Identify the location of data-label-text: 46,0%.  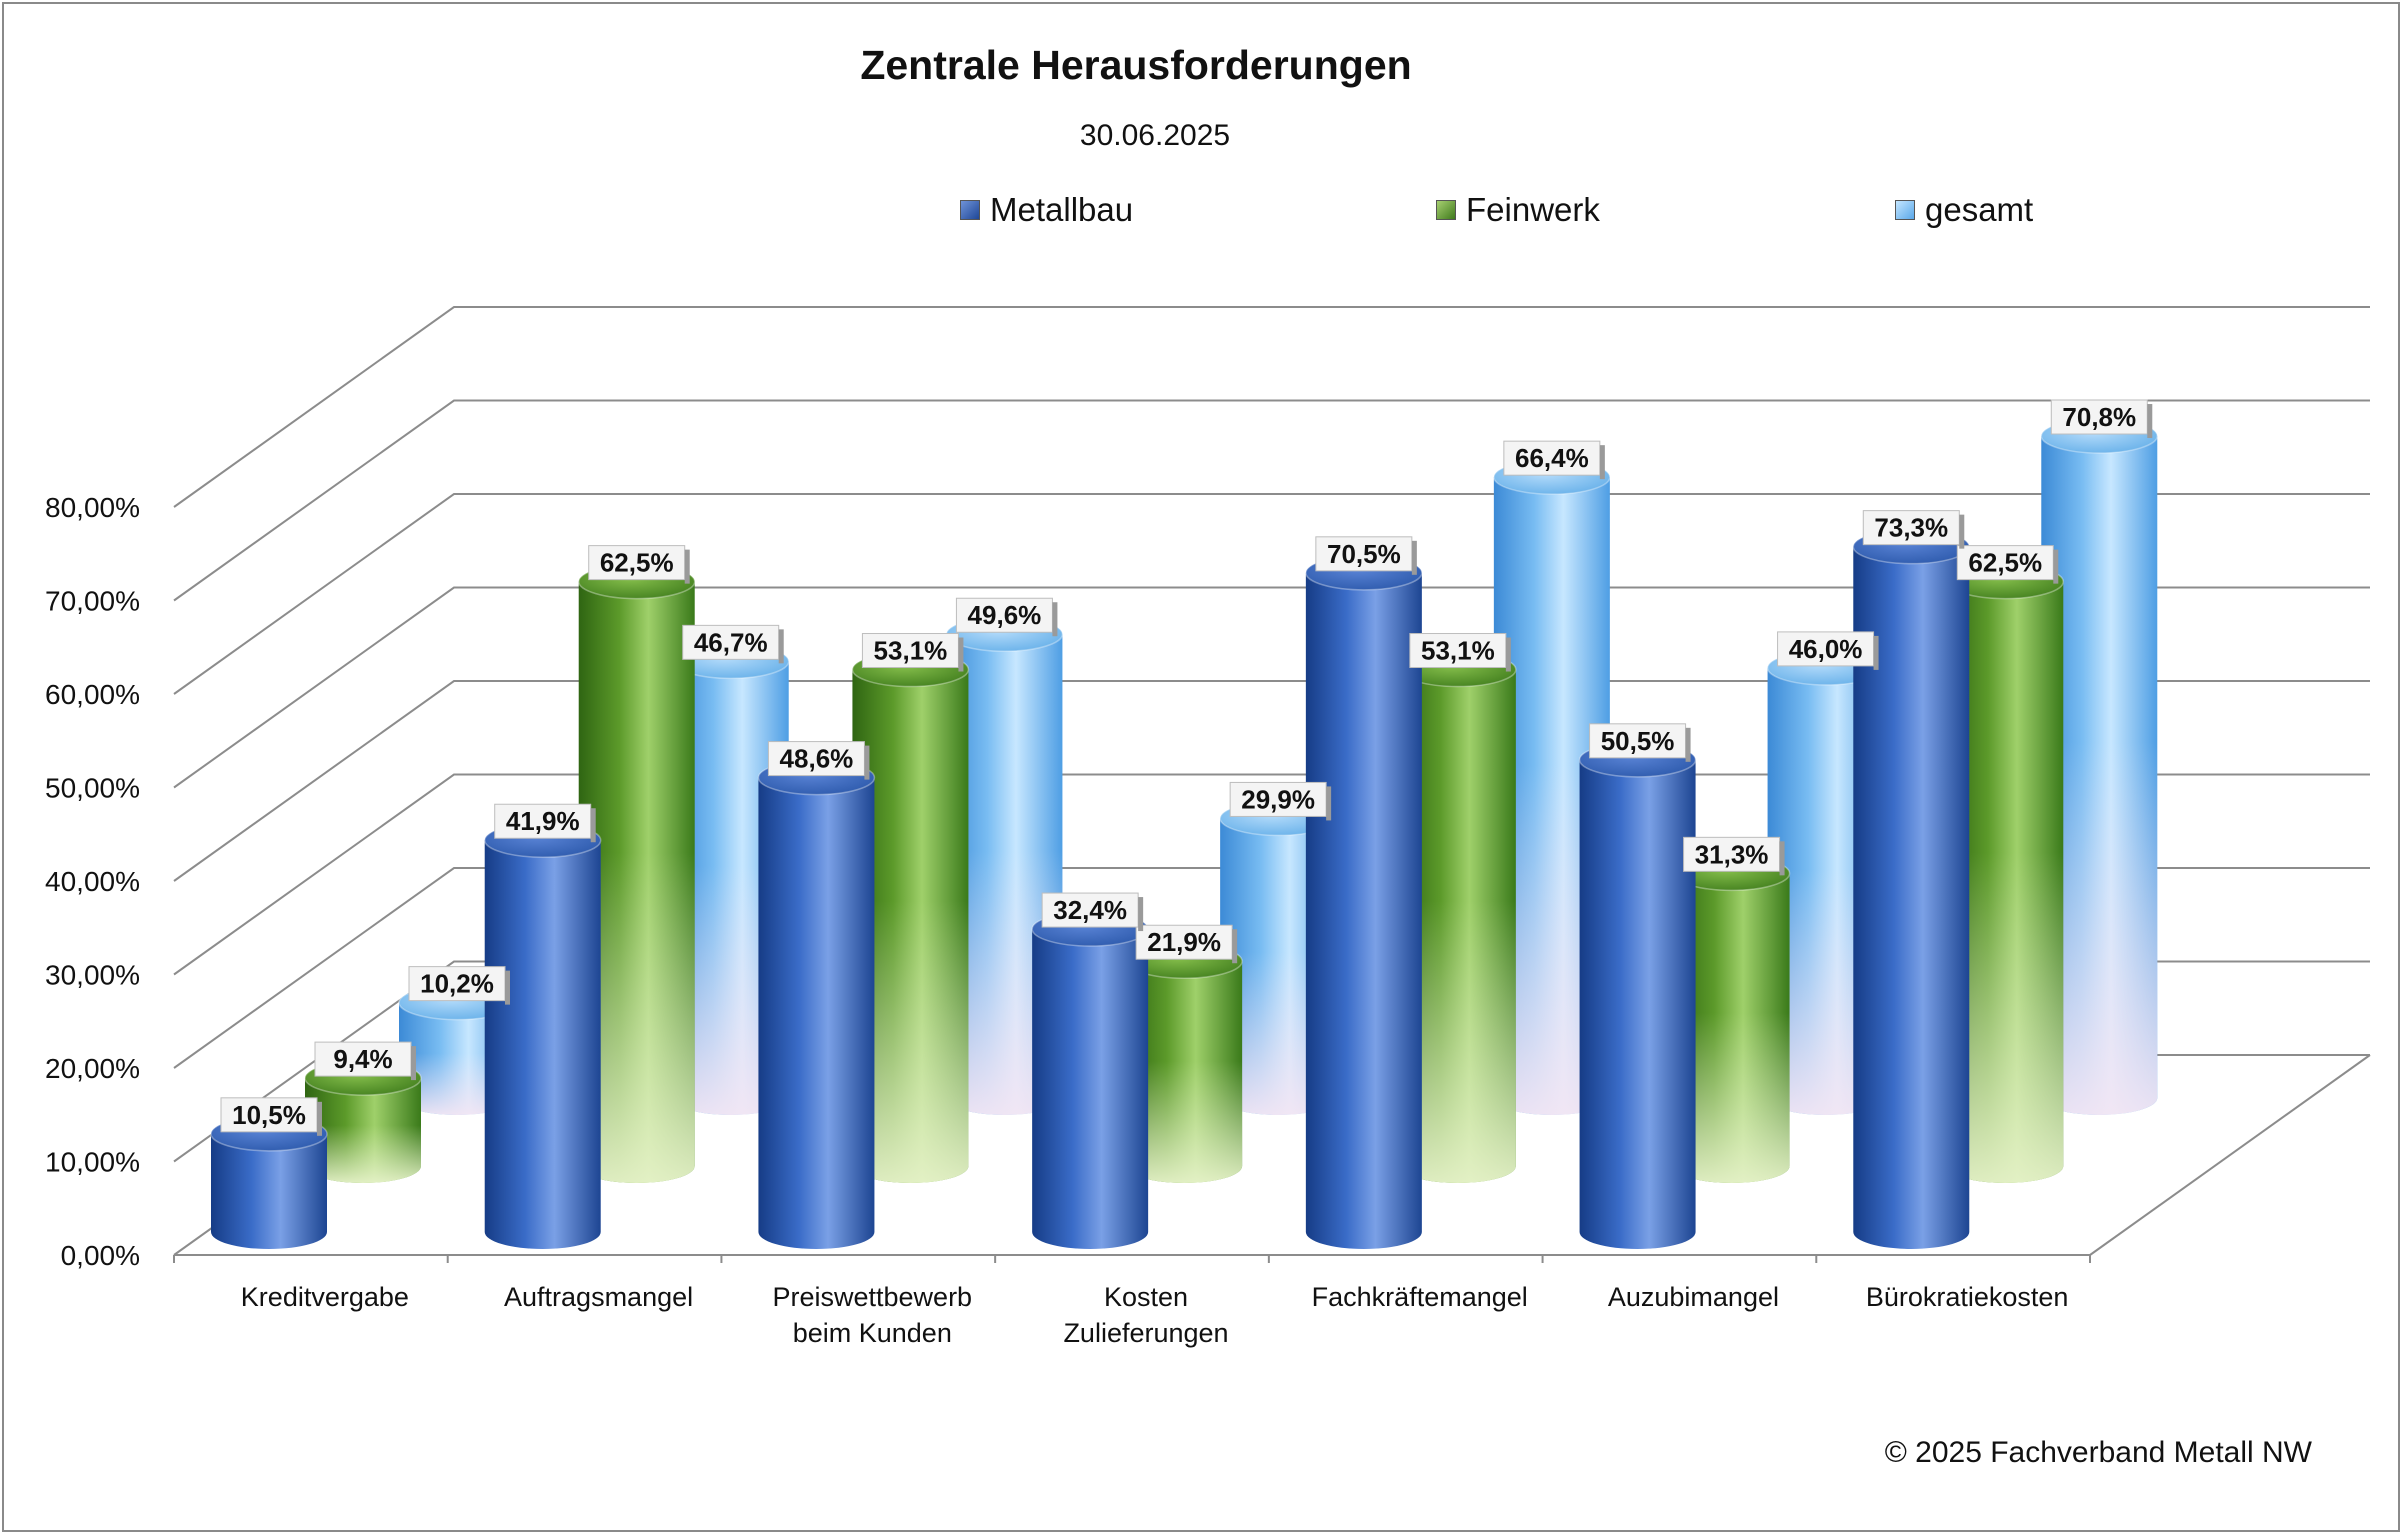
(1826, 649).